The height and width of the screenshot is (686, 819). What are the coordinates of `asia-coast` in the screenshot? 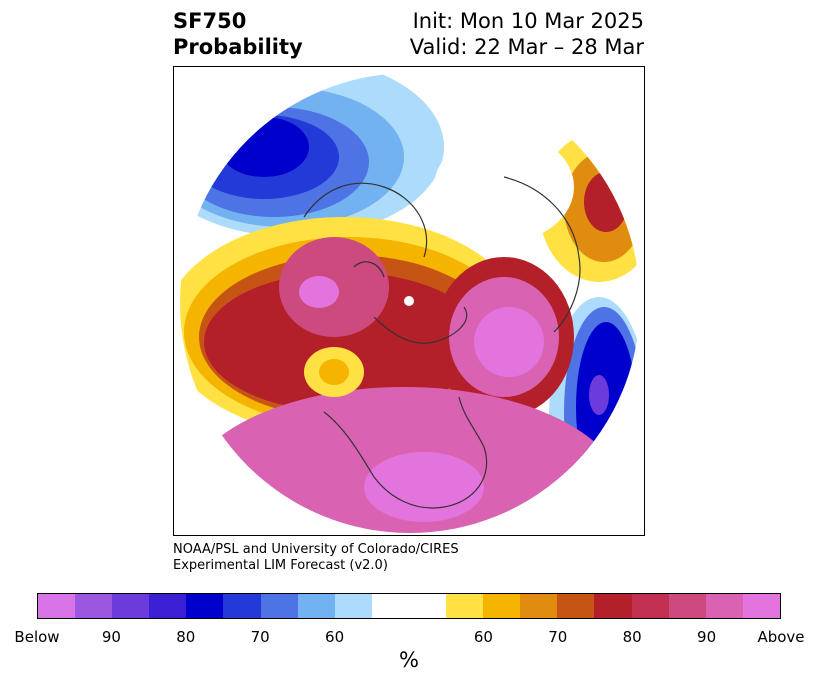 It's located at (542, 254).